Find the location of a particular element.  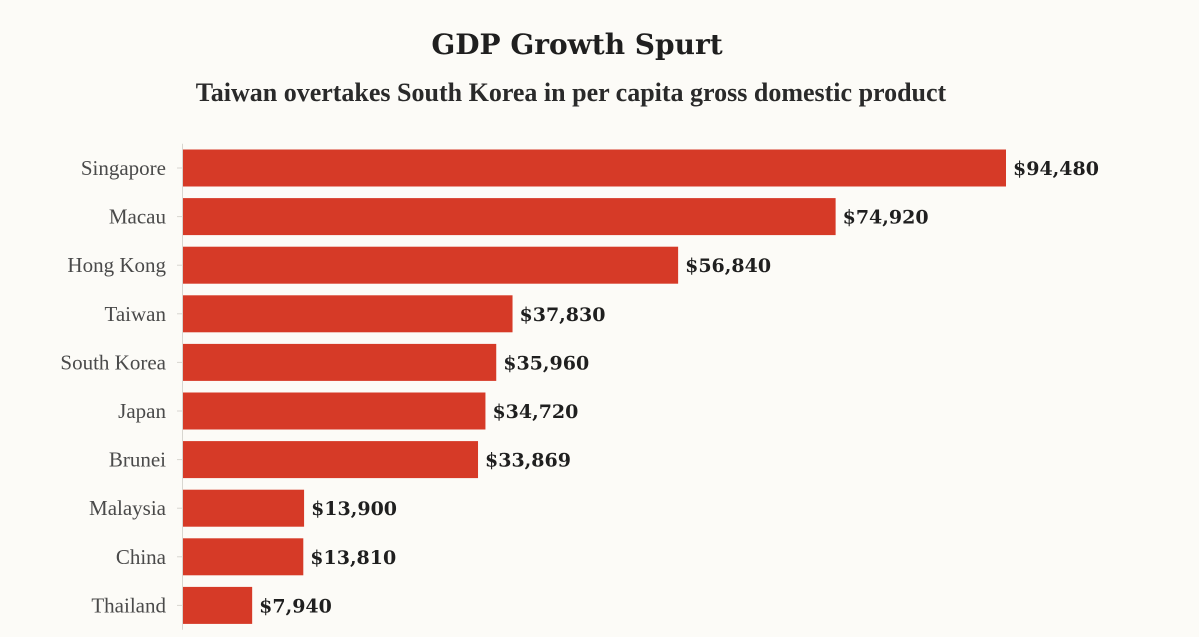

data-label: $35,960 is located at coordinates (546, 363).